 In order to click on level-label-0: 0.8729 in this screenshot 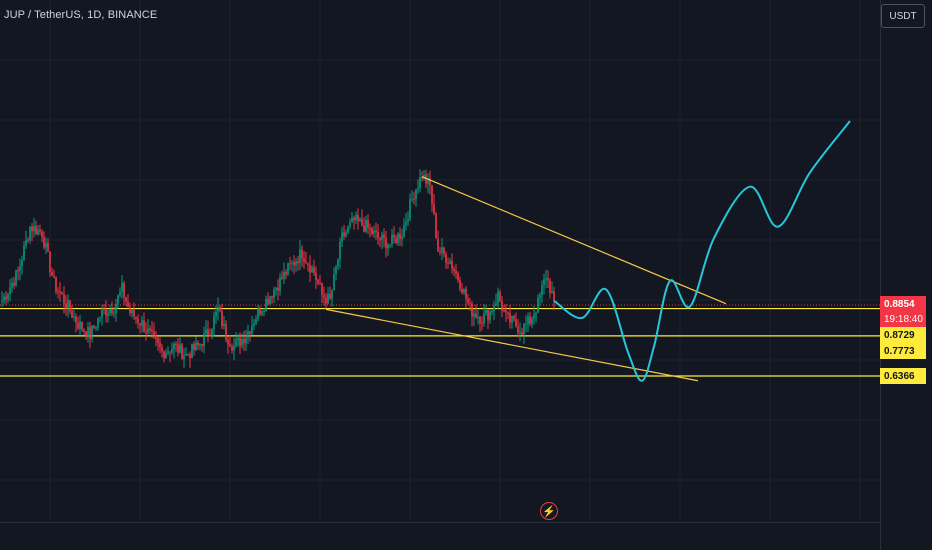, I will do `click(903, 335)`.